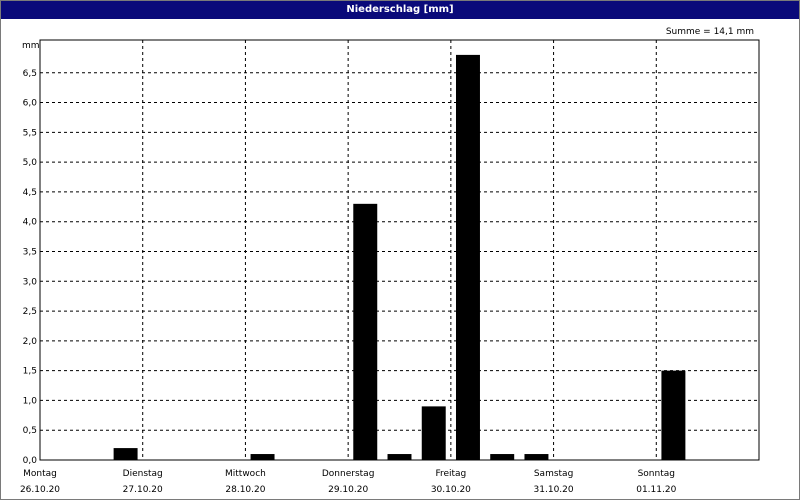 The height and width of the screenshot is (500, 800). I want to click on day-name-label: Mittwoch, so click(245, 474).